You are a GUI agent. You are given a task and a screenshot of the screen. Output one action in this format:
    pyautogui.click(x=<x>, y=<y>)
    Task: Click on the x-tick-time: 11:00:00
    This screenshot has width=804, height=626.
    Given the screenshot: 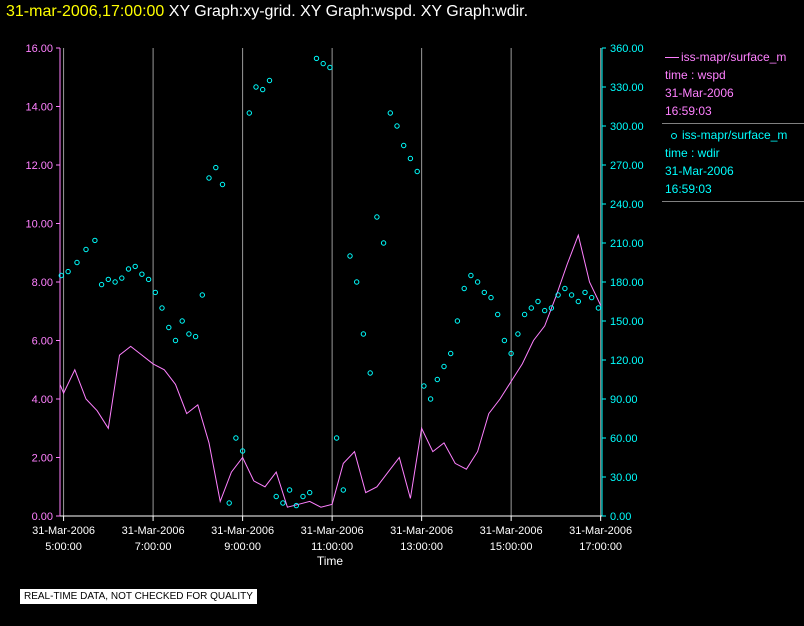 What is the action you would take?
    pyautogui.click(x=332, y=547)
    